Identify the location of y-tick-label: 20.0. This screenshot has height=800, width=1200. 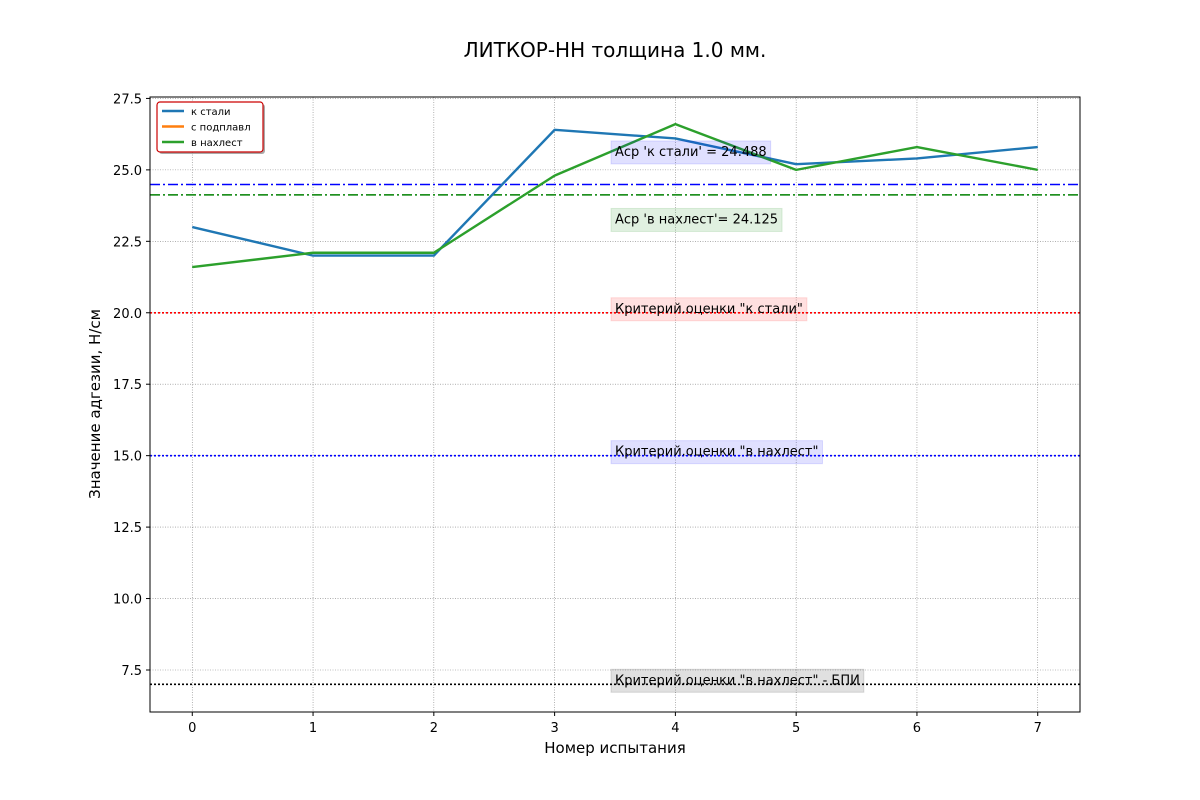
(127, 314).